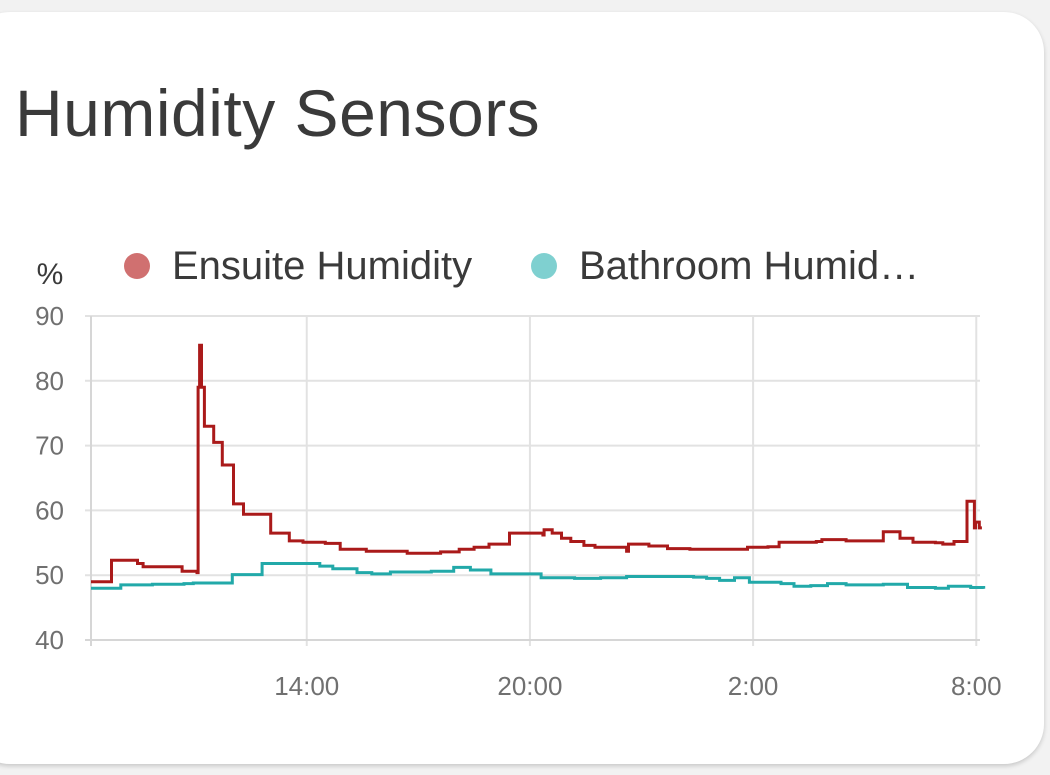  Describe the element at coordinates (529, 686) in the screenshot. I see `x-tick-label: 20:00` at that location.